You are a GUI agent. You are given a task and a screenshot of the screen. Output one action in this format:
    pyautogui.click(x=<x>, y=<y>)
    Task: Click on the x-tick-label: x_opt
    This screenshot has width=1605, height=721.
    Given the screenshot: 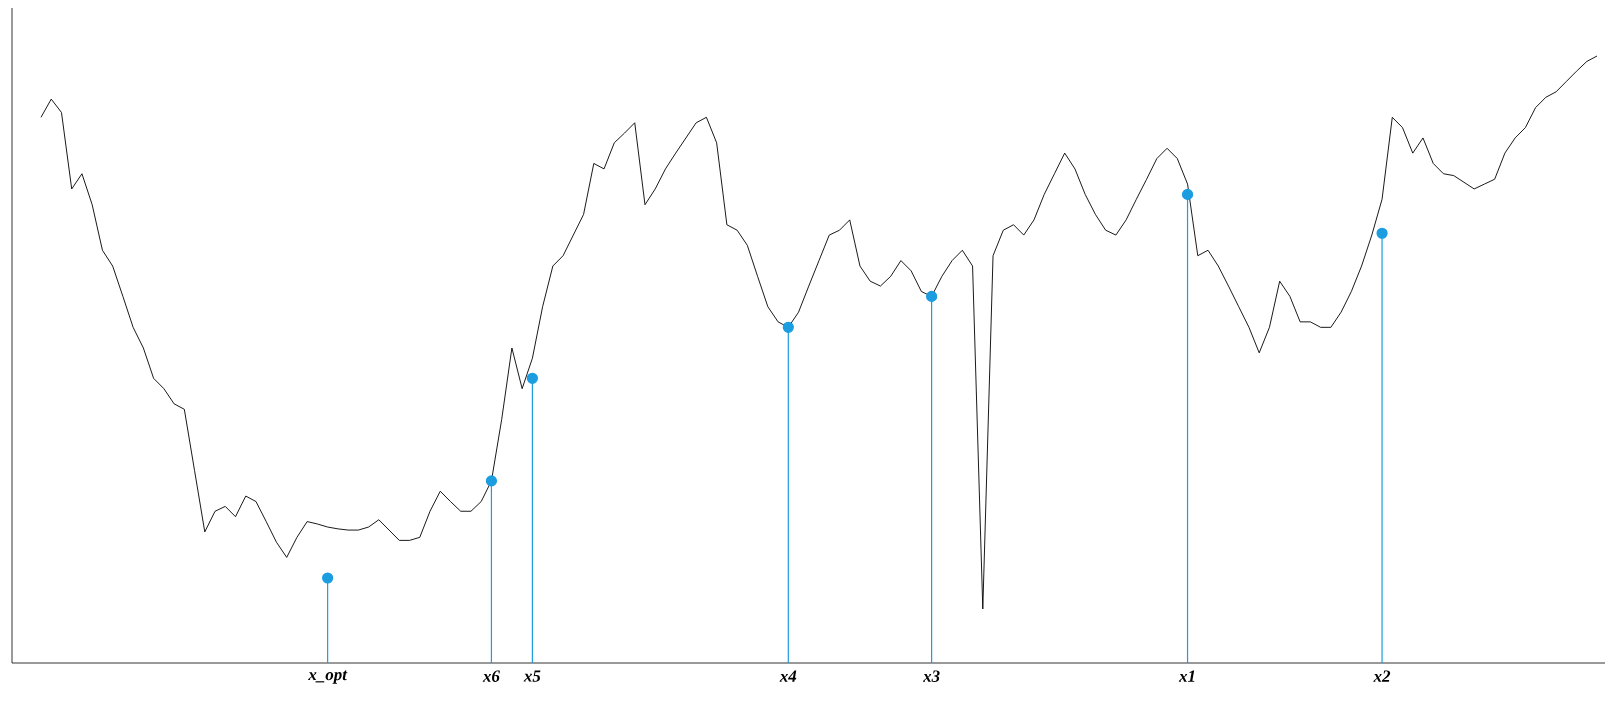 What is the action you would take?
    pyautogui.click(x=328, y=677)
    